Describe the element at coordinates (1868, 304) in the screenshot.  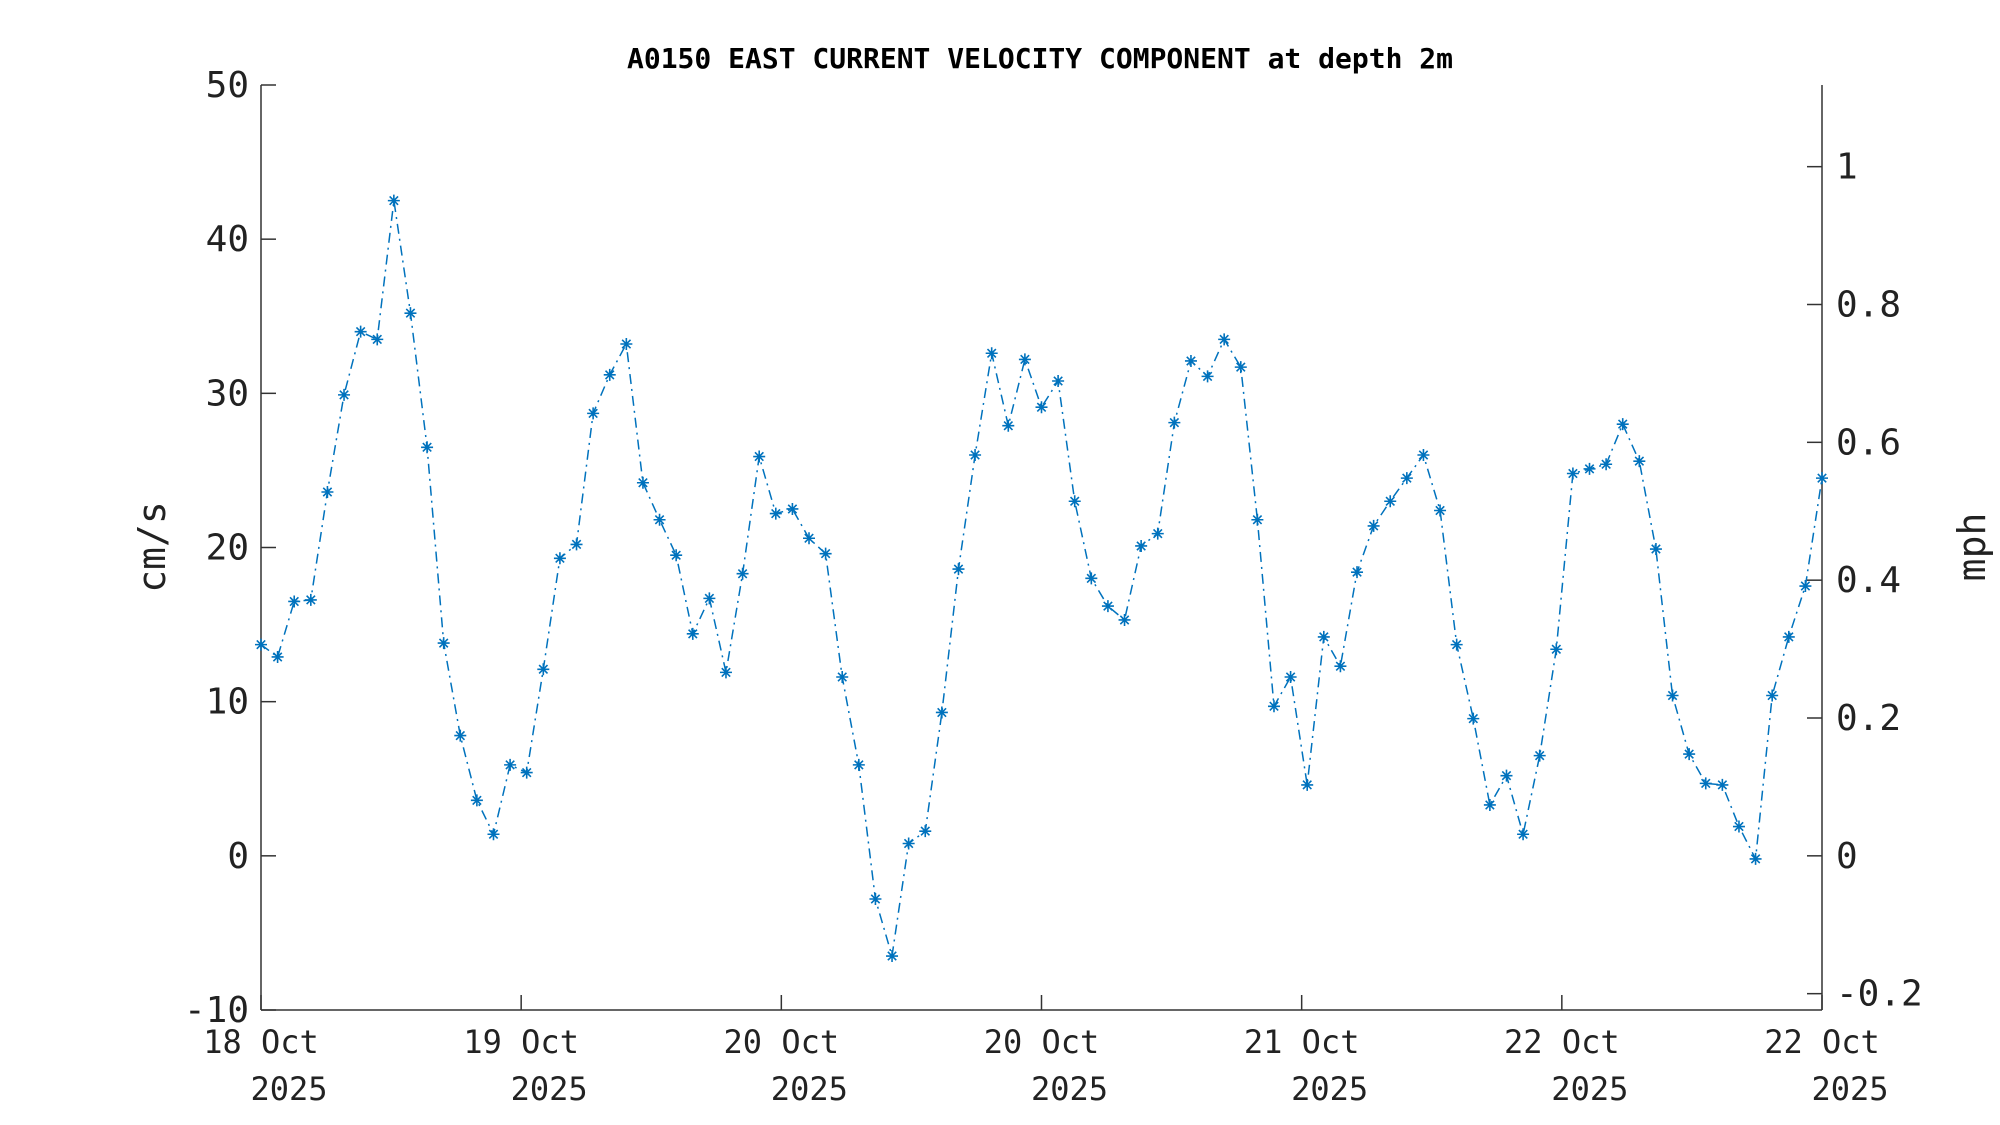
I see `right-tick-label: 0.8` at that location.